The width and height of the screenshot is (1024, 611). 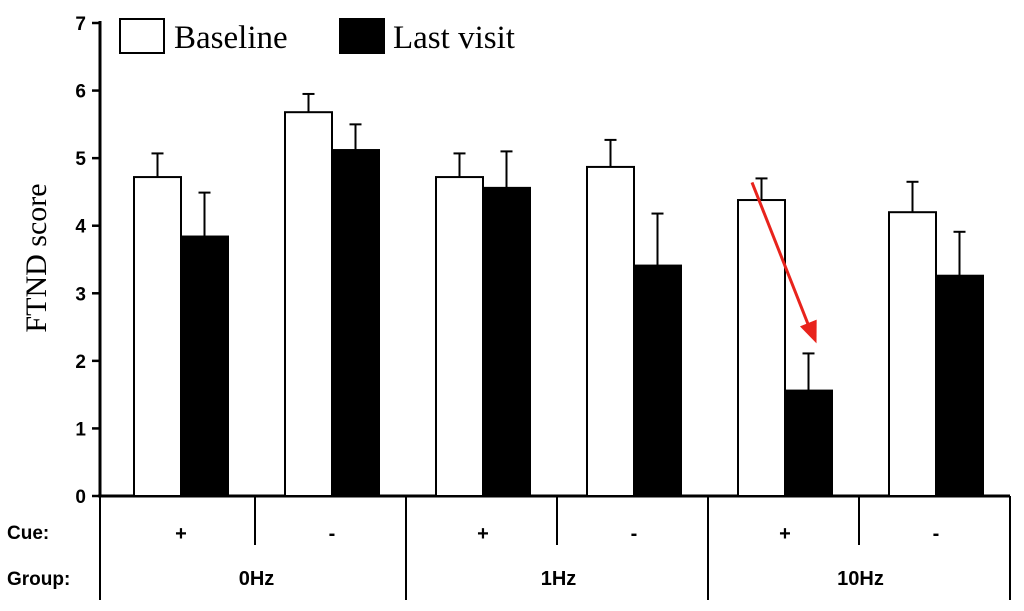 What do you see at coordinates (559, 579) in the screenshot?
I see `group-label: 1Hz` at bounding box center [559, 579].